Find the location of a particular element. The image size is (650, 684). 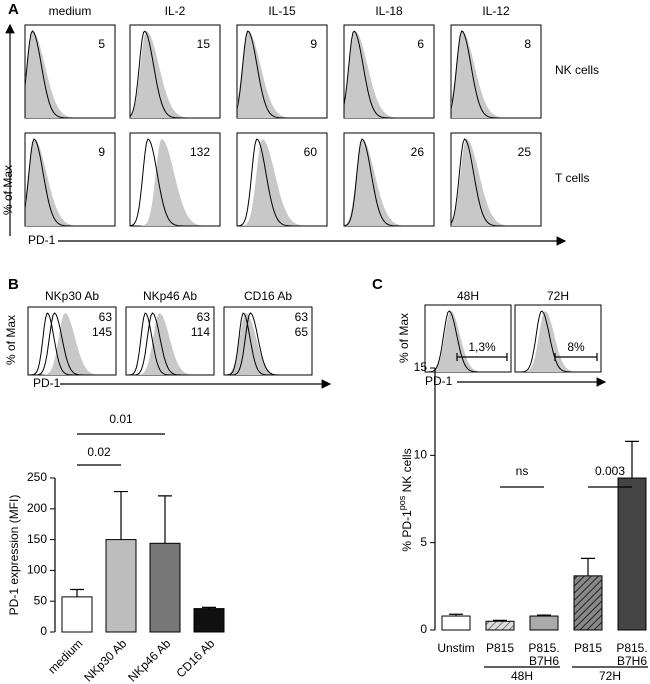

column-header: NKp30 Ab is located at coordinates (72, 296).